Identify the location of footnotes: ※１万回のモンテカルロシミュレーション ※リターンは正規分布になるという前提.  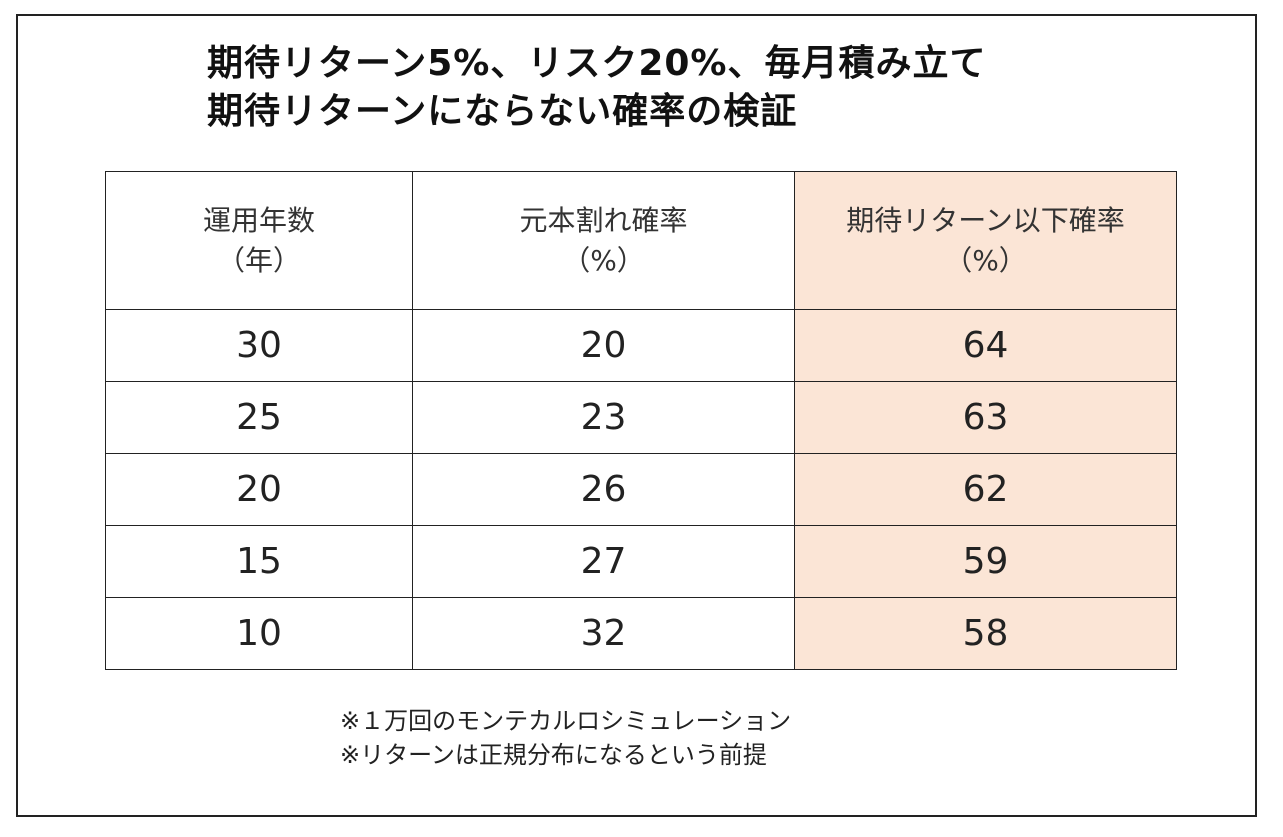
(565, 738).